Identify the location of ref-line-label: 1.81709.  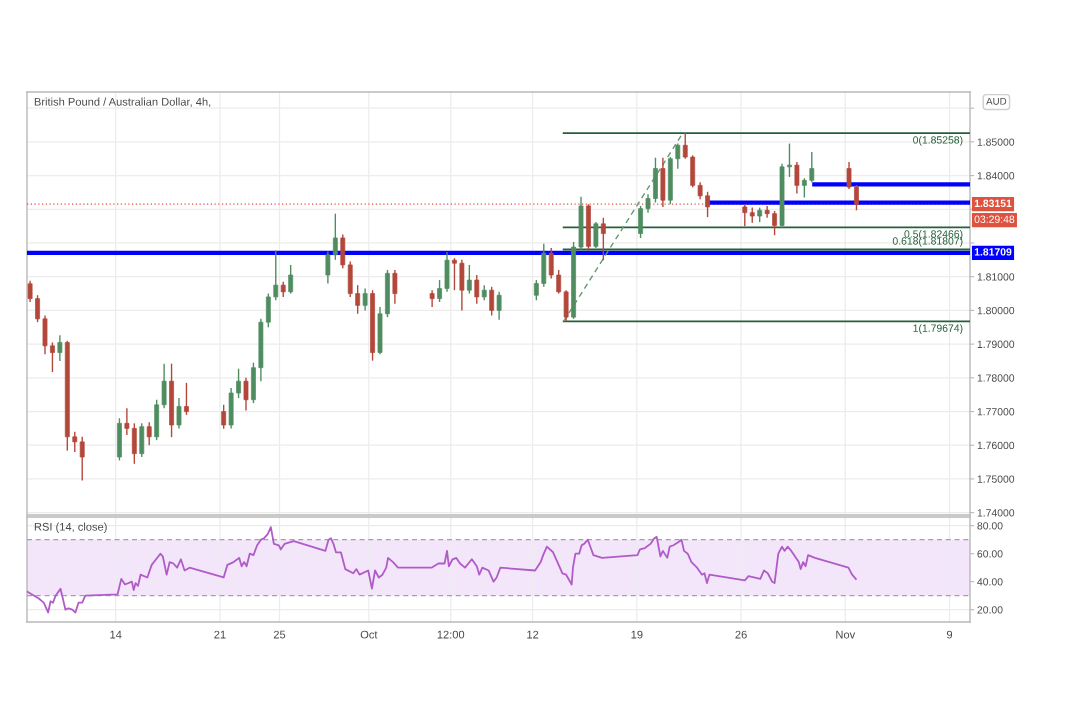
(993, 252).